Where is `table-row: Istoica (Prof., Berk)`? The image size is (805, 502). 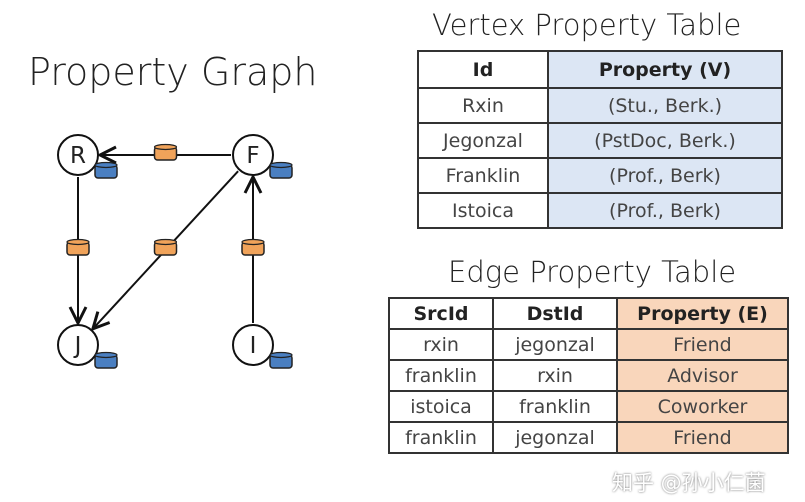
table-row: Istoica (Prof., Berk) is located at coordinates (600, 210).